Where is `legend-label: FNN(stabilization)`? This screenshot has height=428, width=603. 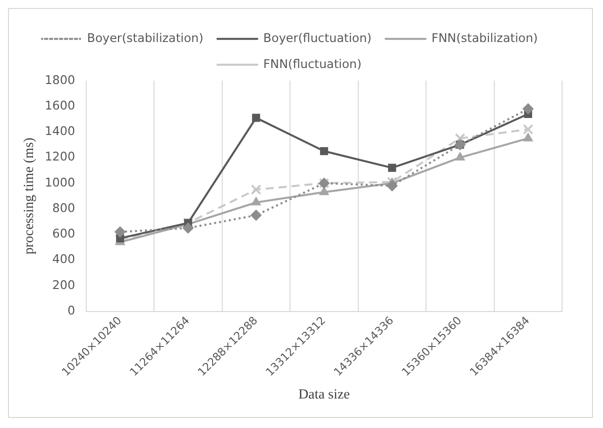 legend-label: FNN(stabilization) is located at coordinates (485, 37).